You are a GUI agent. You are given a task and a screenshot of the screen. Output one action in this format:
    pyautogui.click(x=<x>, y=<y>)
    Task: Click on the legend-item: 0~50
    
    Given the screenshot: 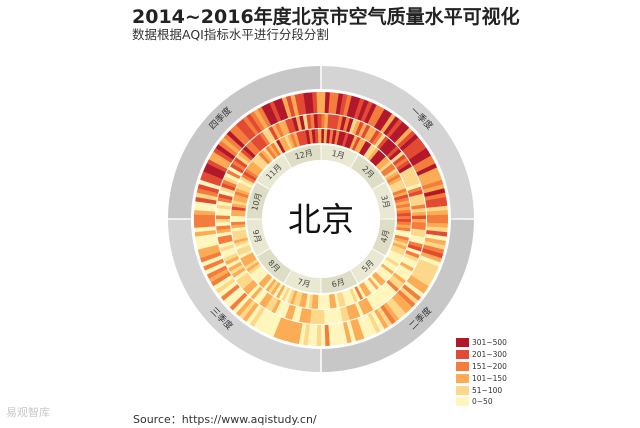 What is the action you would take?
    pyautogui.click(x=481, y=402)
    